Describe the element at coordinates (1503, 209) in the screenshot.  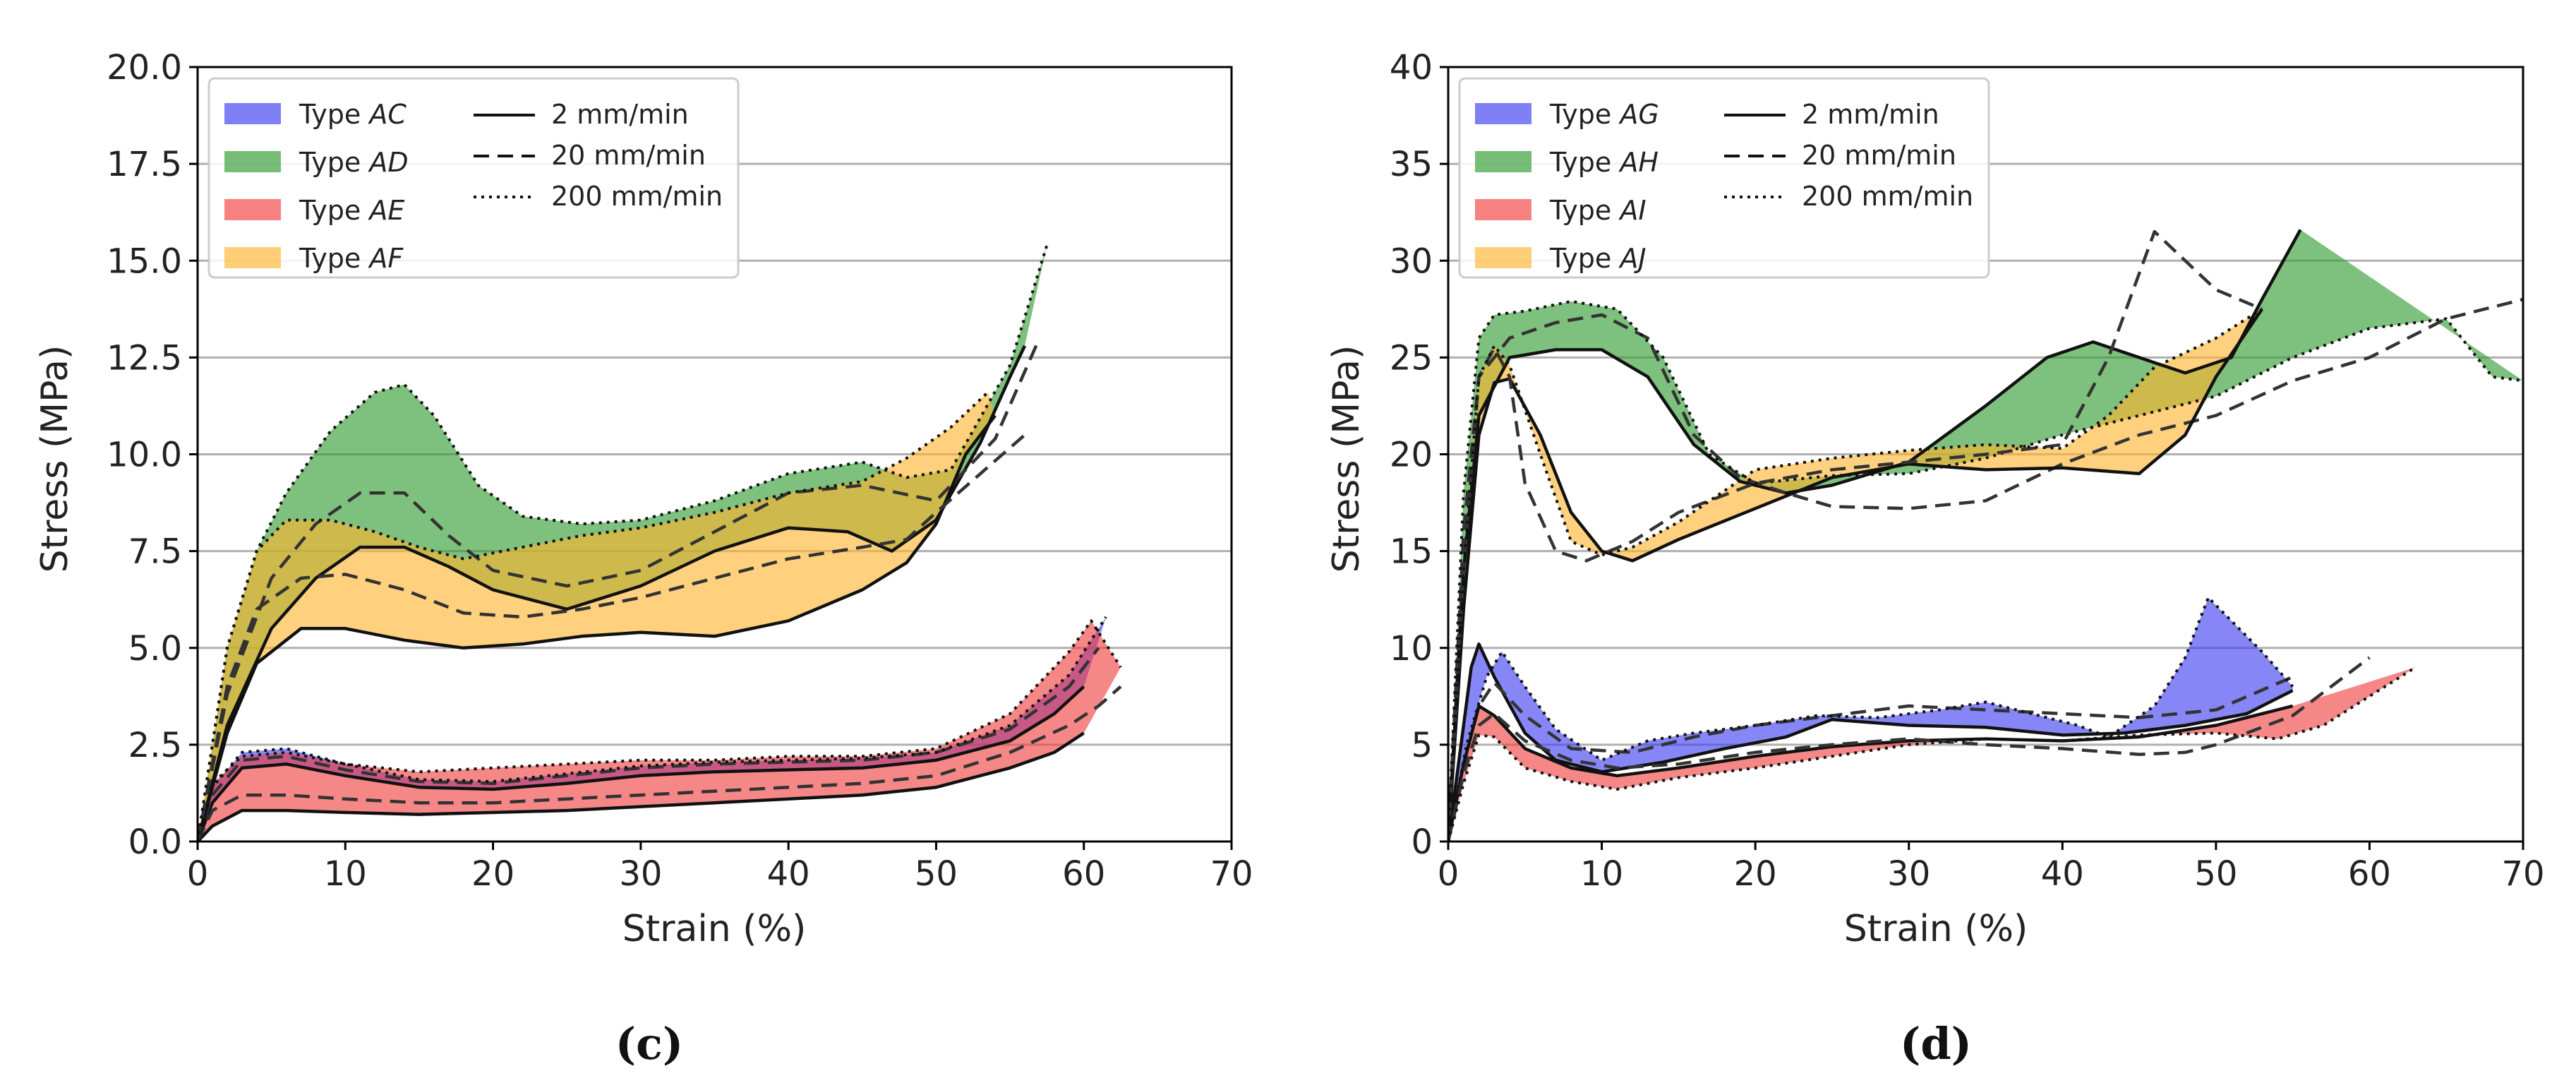
I see `legend-swatch-ai` at that location.